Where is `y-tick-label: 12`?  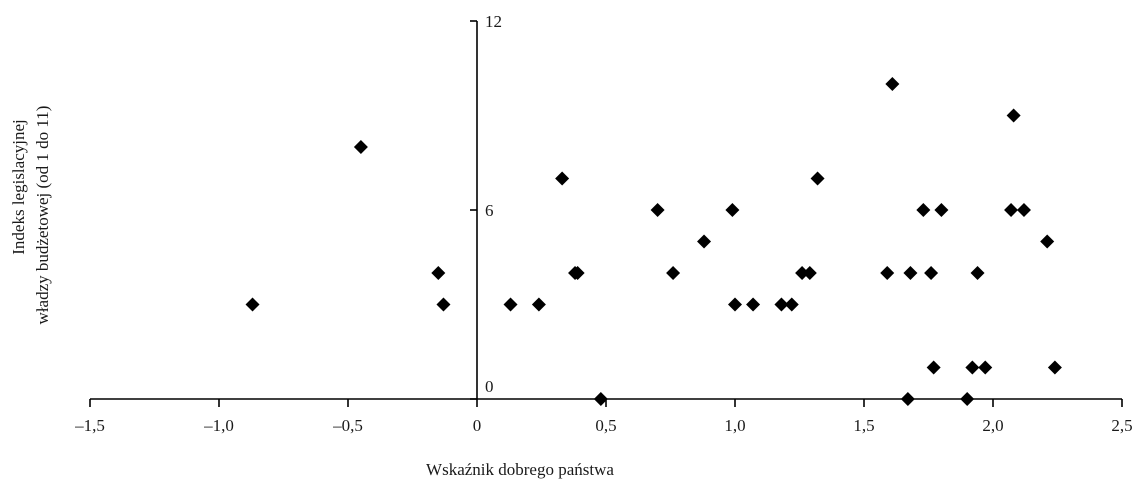 y-tick-label: 12 is located at coordinates (493, 21).